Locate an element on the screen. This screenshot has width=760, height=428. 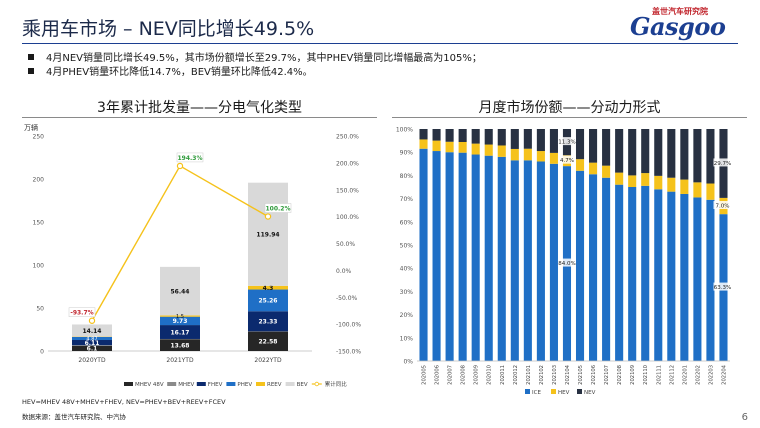
page-number: 6 is located at coordinates (744, 417).